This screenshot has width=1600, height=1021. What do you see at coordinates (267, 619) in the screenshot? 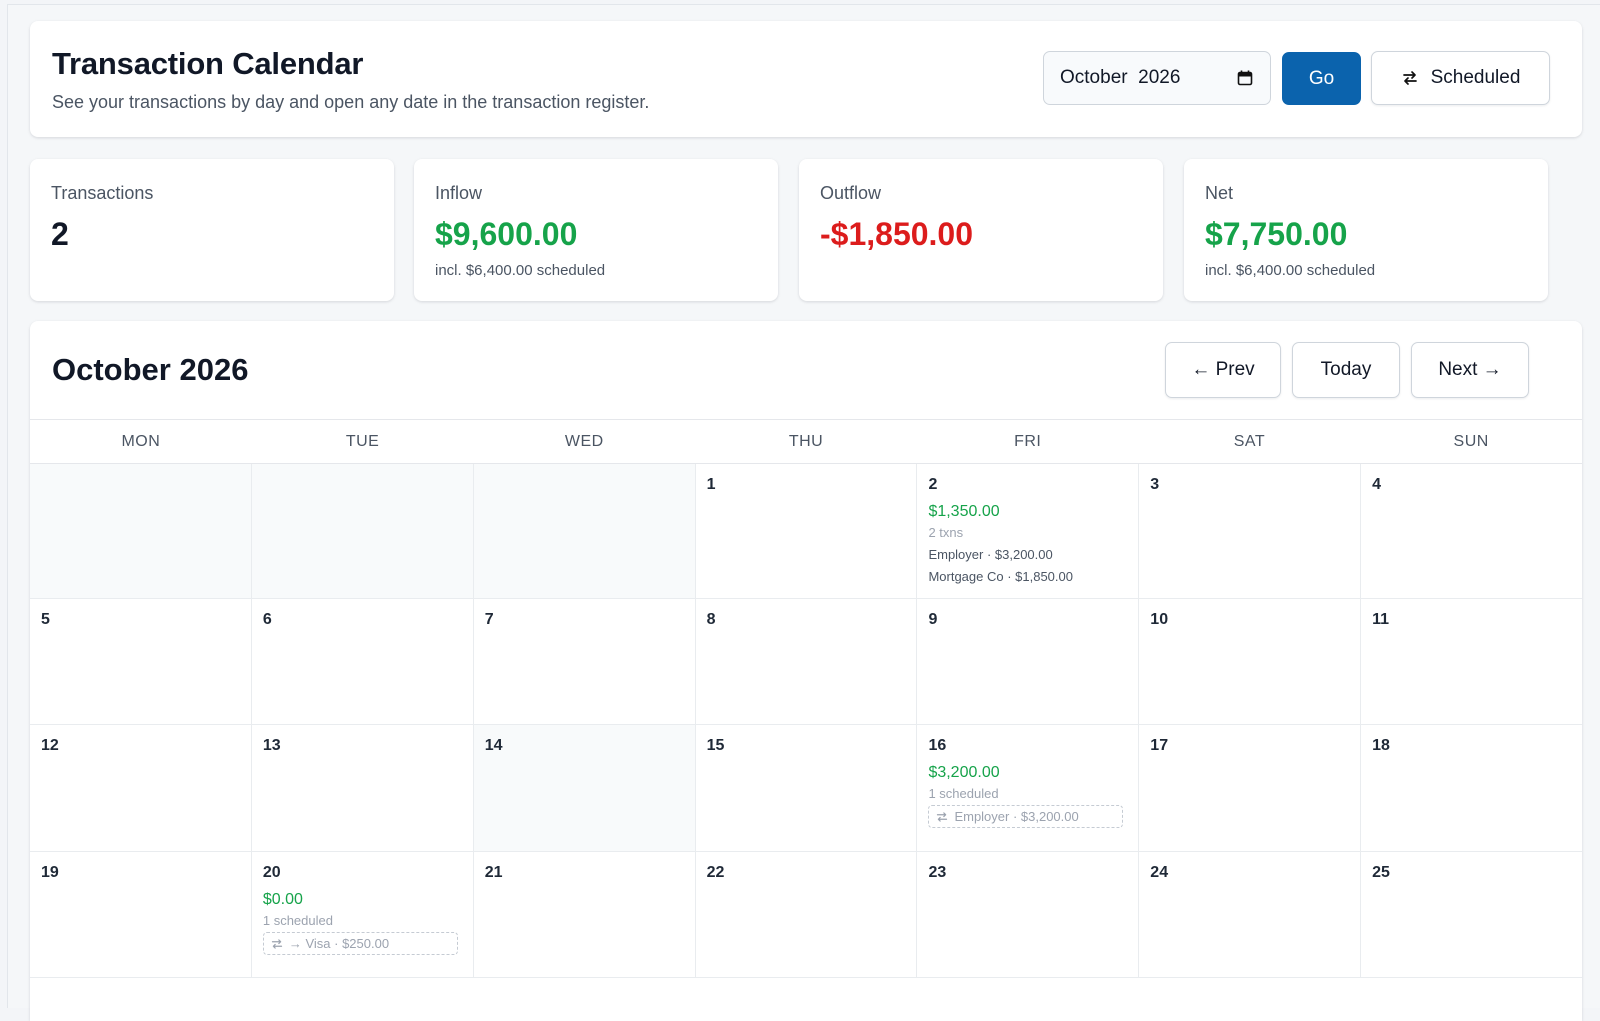
I see `day-number: 6` at bounding box center [267, 619].